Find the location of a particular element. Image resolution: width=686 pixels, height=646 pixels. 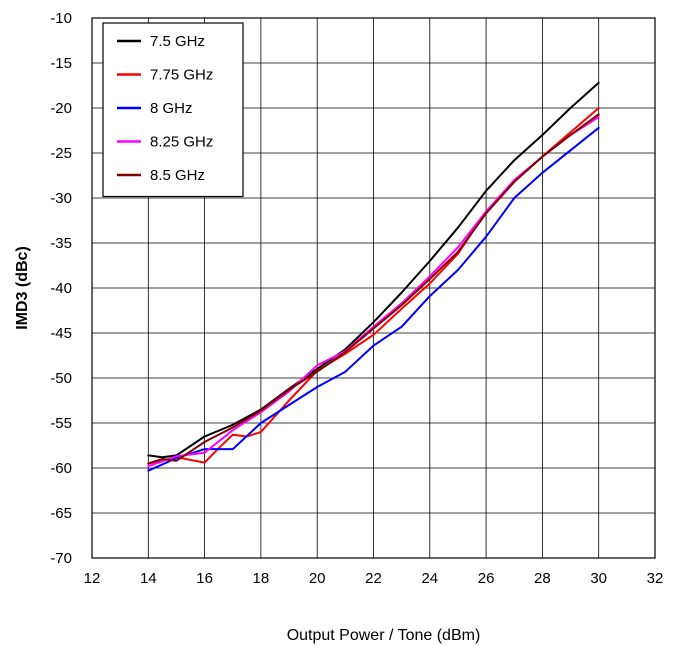

x-tick-label: 20 is located at coordinates (317, 578).